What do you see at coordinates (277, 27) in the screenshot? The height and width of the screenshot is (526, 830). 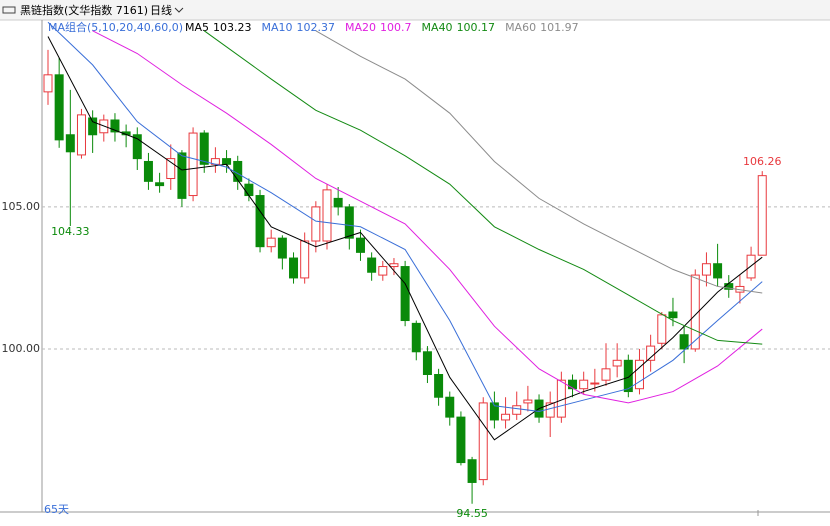 I see `legend-name: MA10` at bounding box center [277, 27].